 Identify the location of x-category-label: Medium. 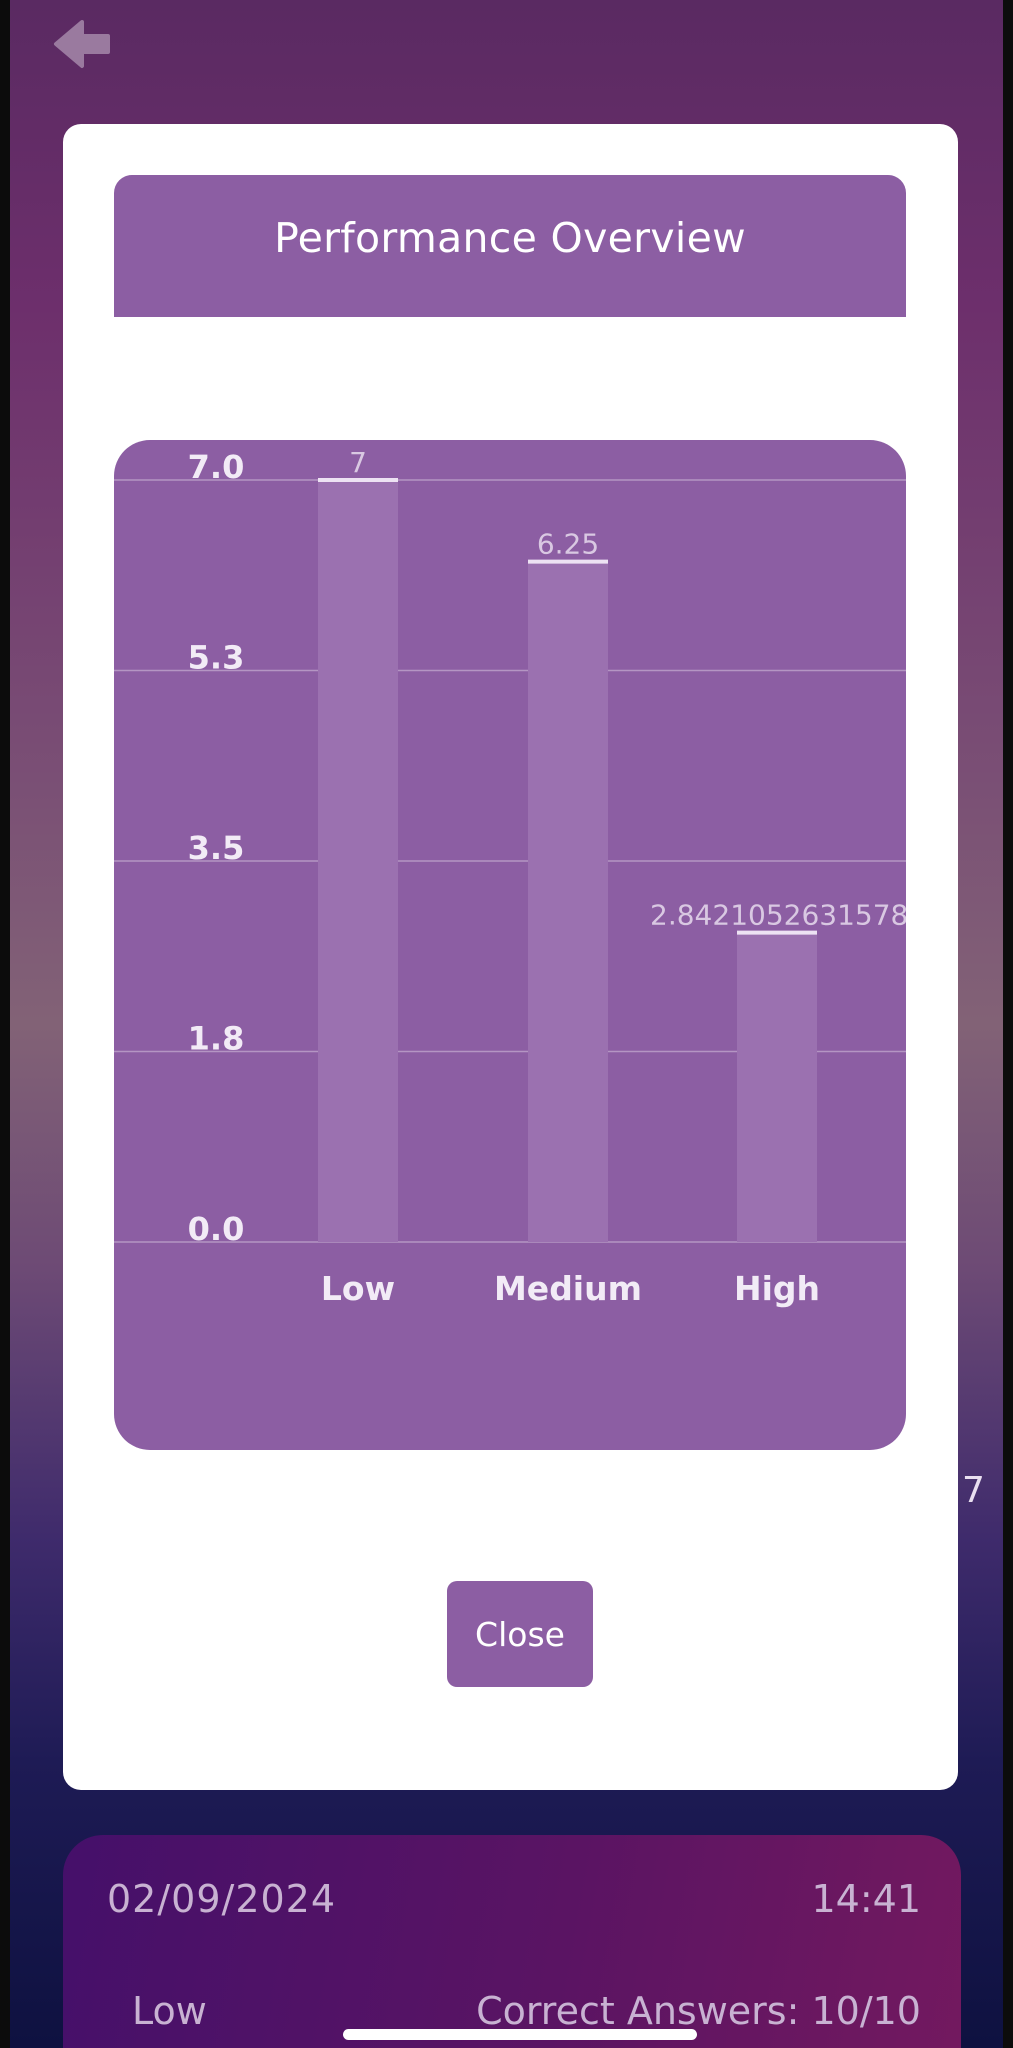
(568, 1288).